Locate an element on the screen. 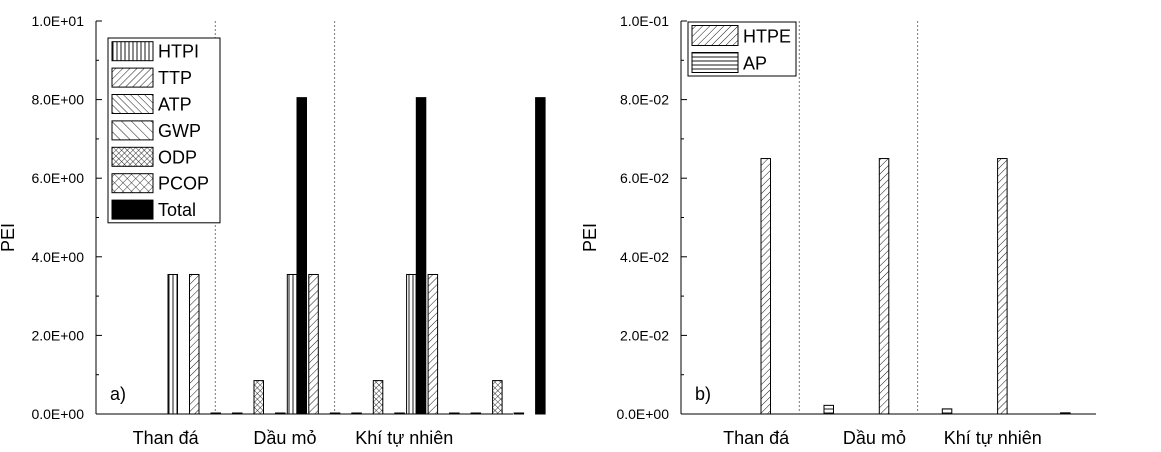  legend: HTPE AP is located at coordinates (742, 49).